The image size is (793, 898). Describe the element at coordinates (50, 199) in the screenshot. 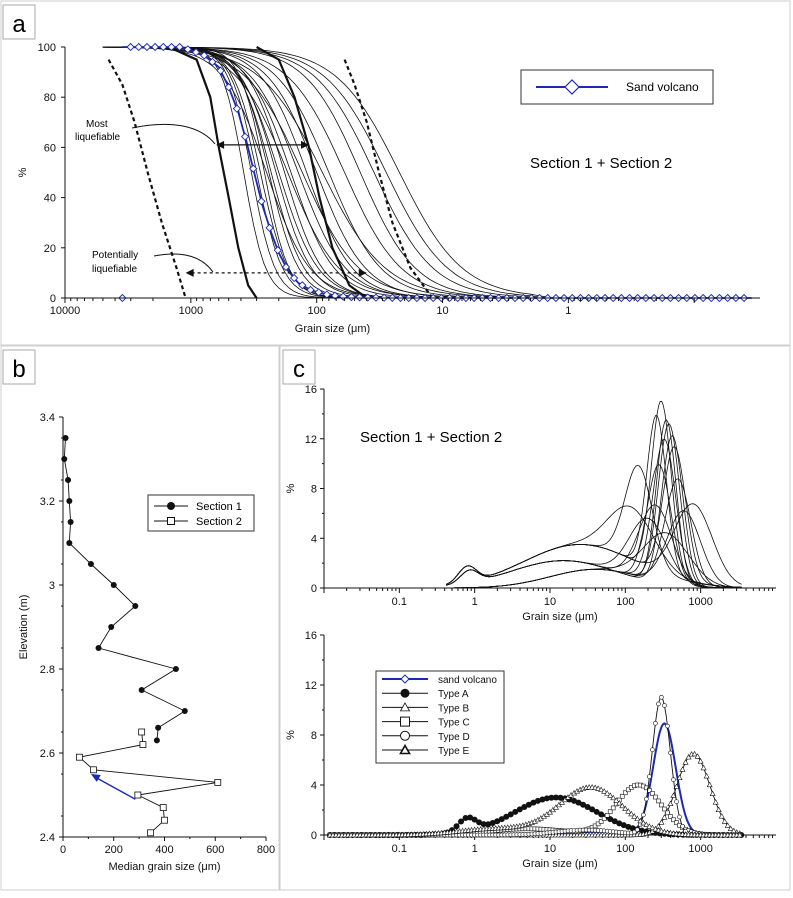

I see `y-tick-label: 40` at that location.